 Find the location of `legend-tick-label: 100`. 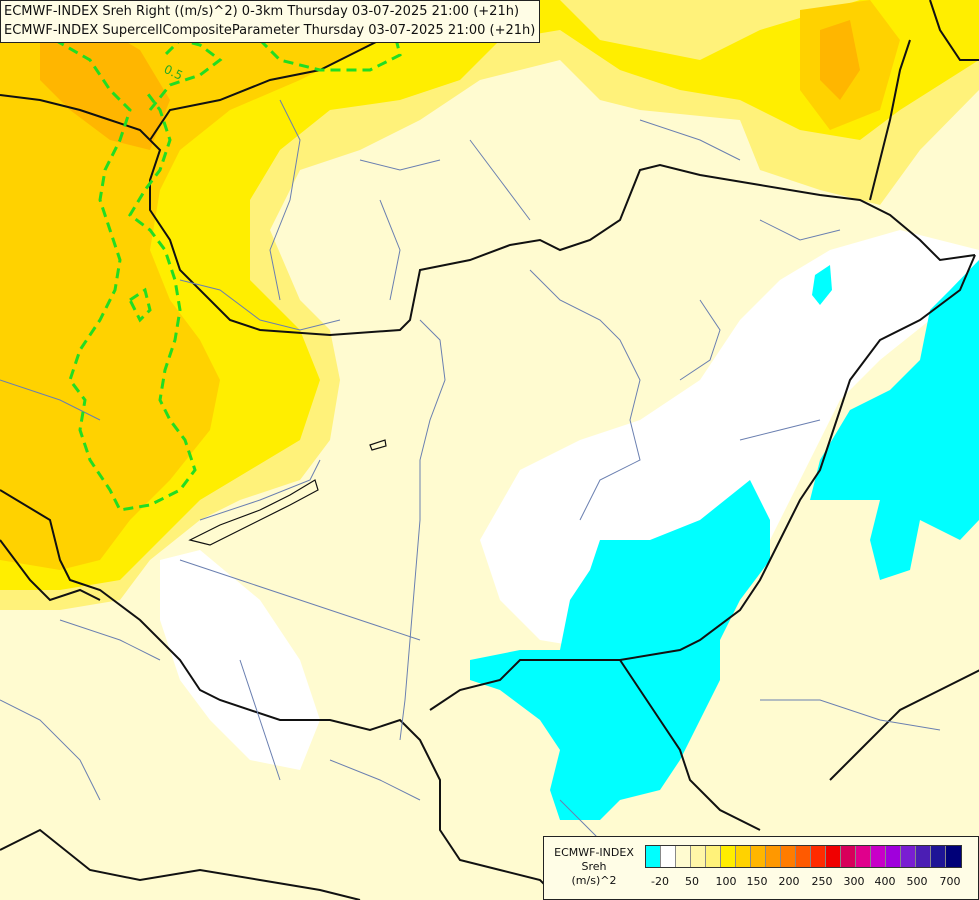

legend-tick-label: 100 is located at coordinates (726, 881).